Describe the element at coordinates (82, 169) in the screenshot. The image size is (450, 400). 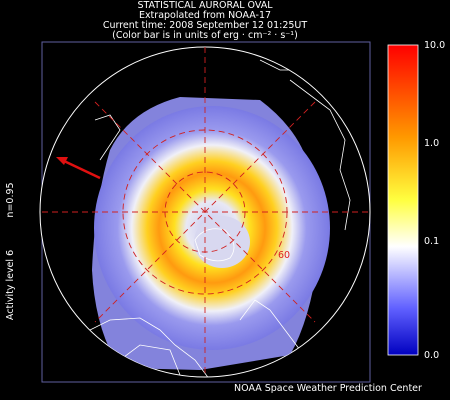
I see `sun-arrow` at that location.